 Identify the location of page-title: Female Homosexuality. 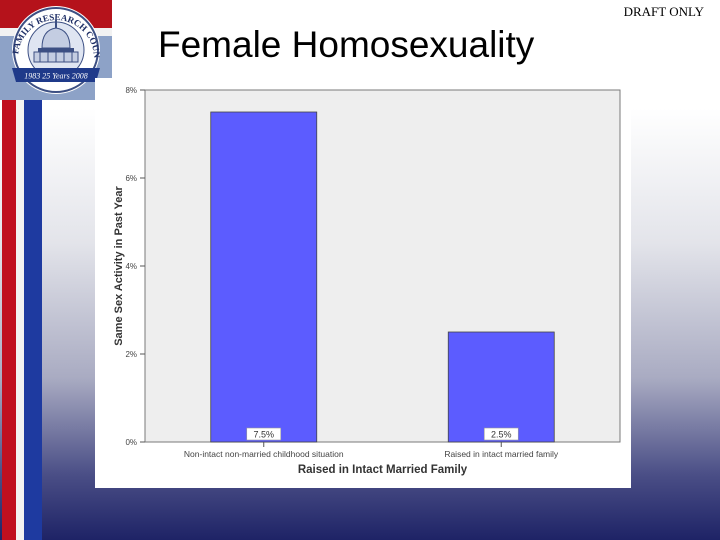
(346, 44).